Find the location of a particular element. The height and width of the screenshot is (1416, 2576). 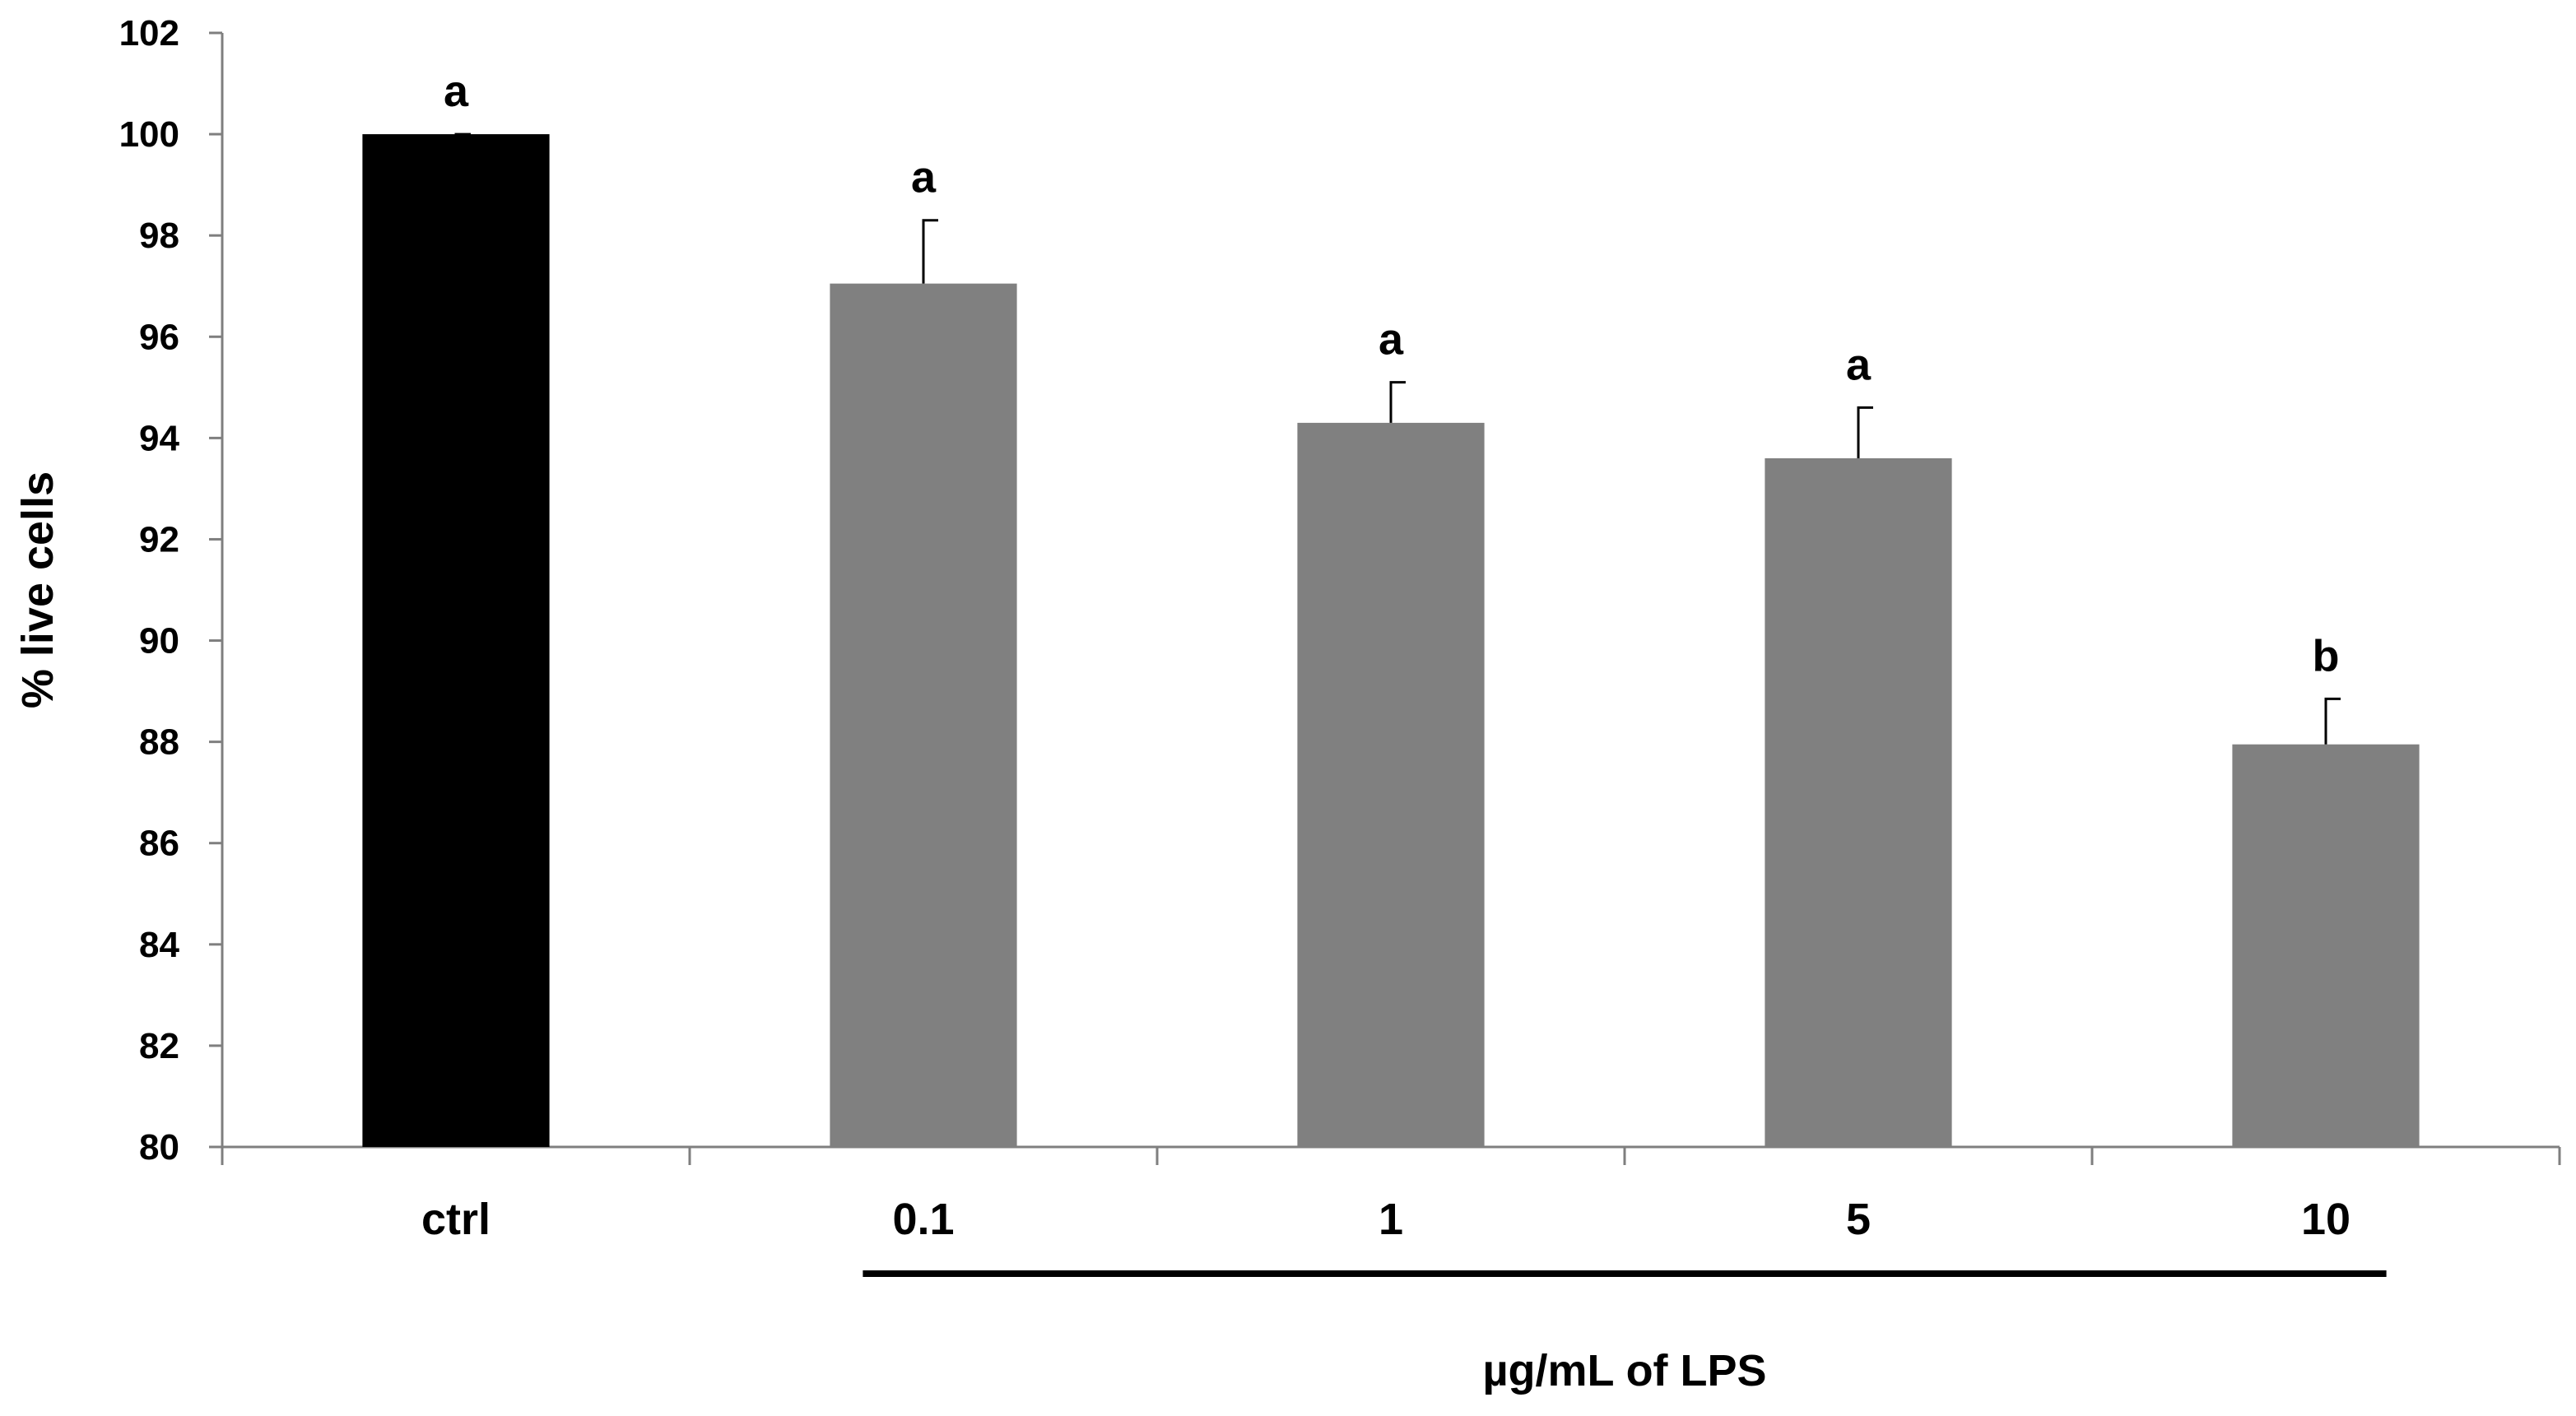

y-tick-label: 98 is located at coordinates (159, 236).